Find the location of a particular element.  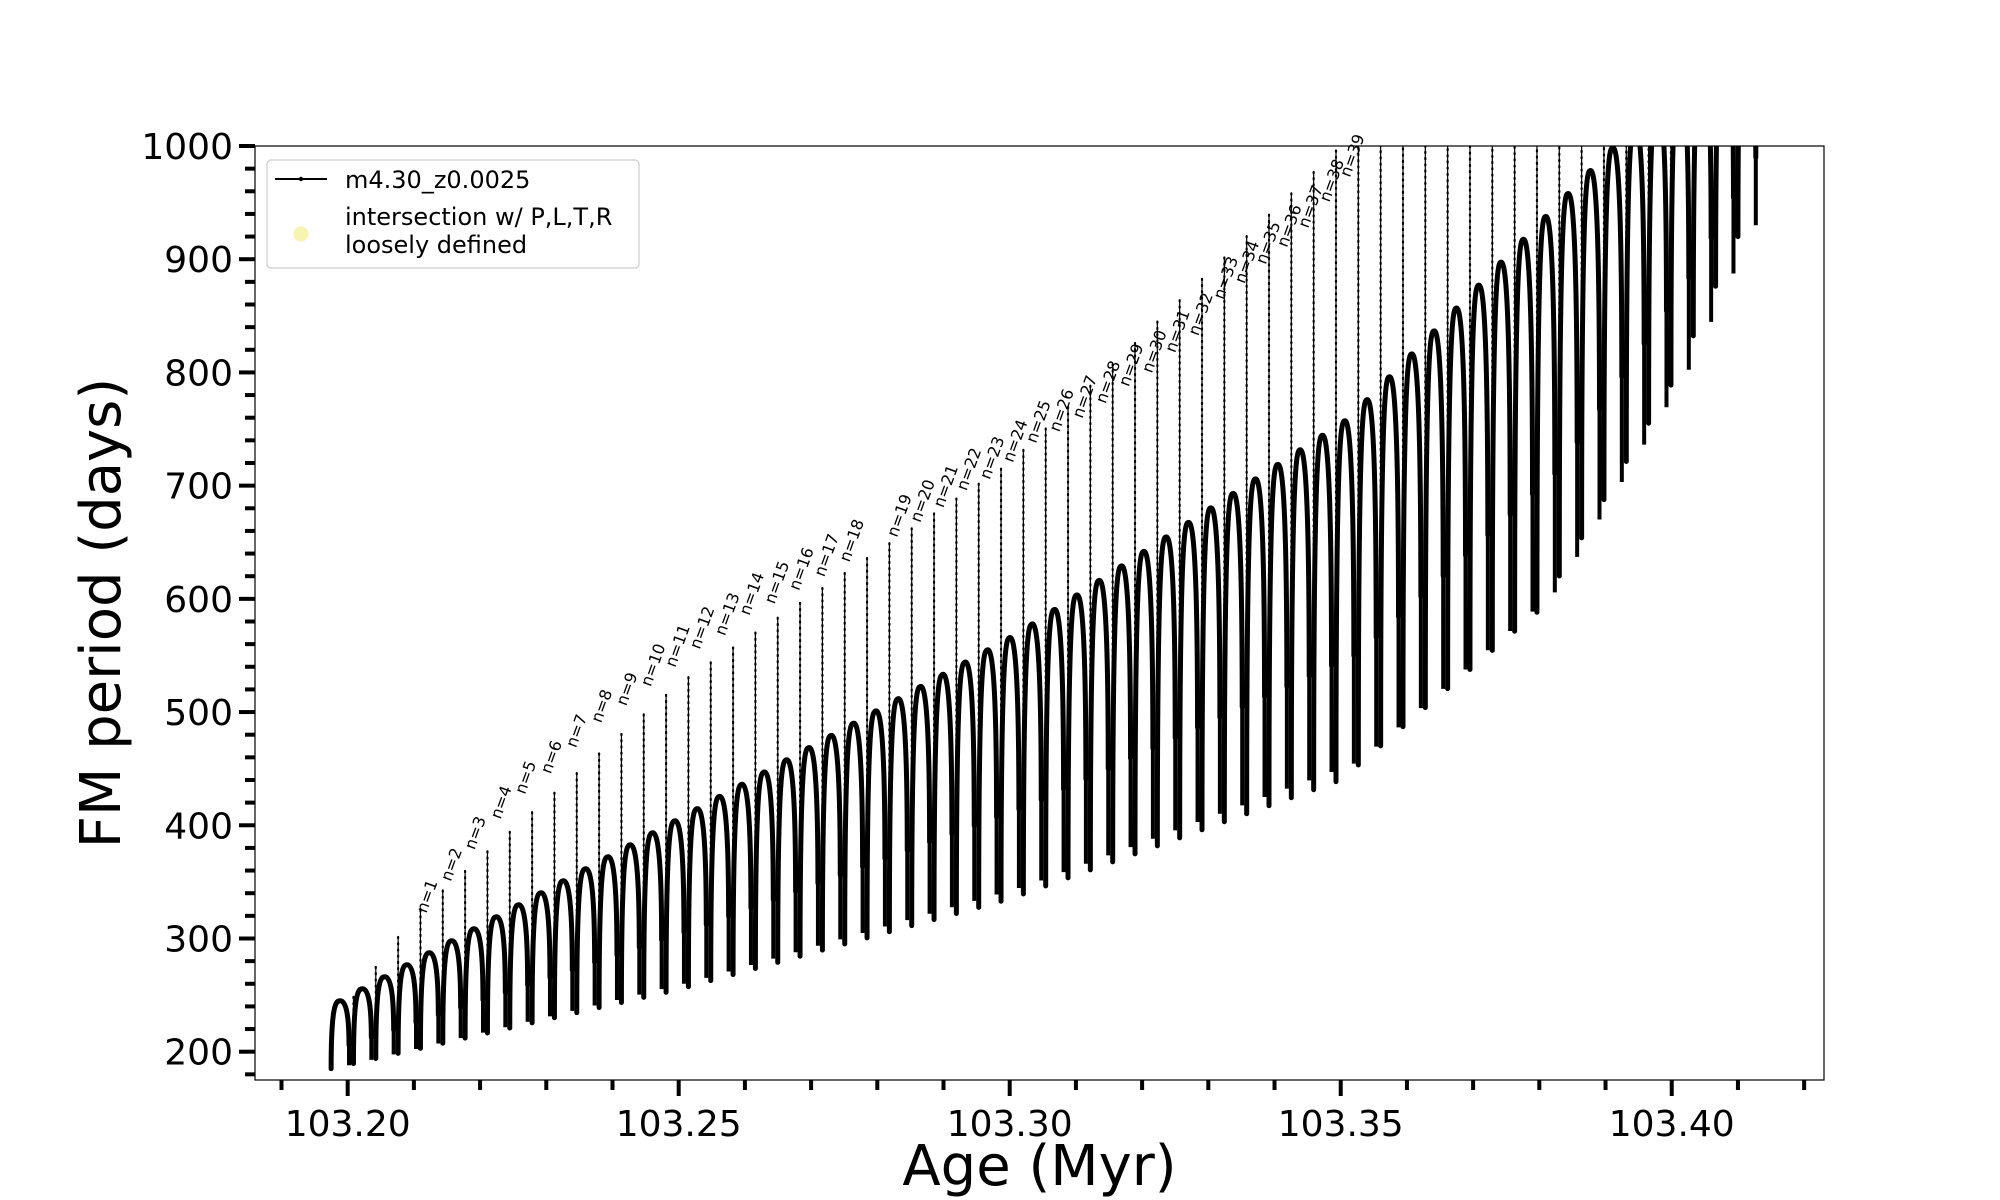

y-tick-label: 400 is located at coordinates (198, 826).